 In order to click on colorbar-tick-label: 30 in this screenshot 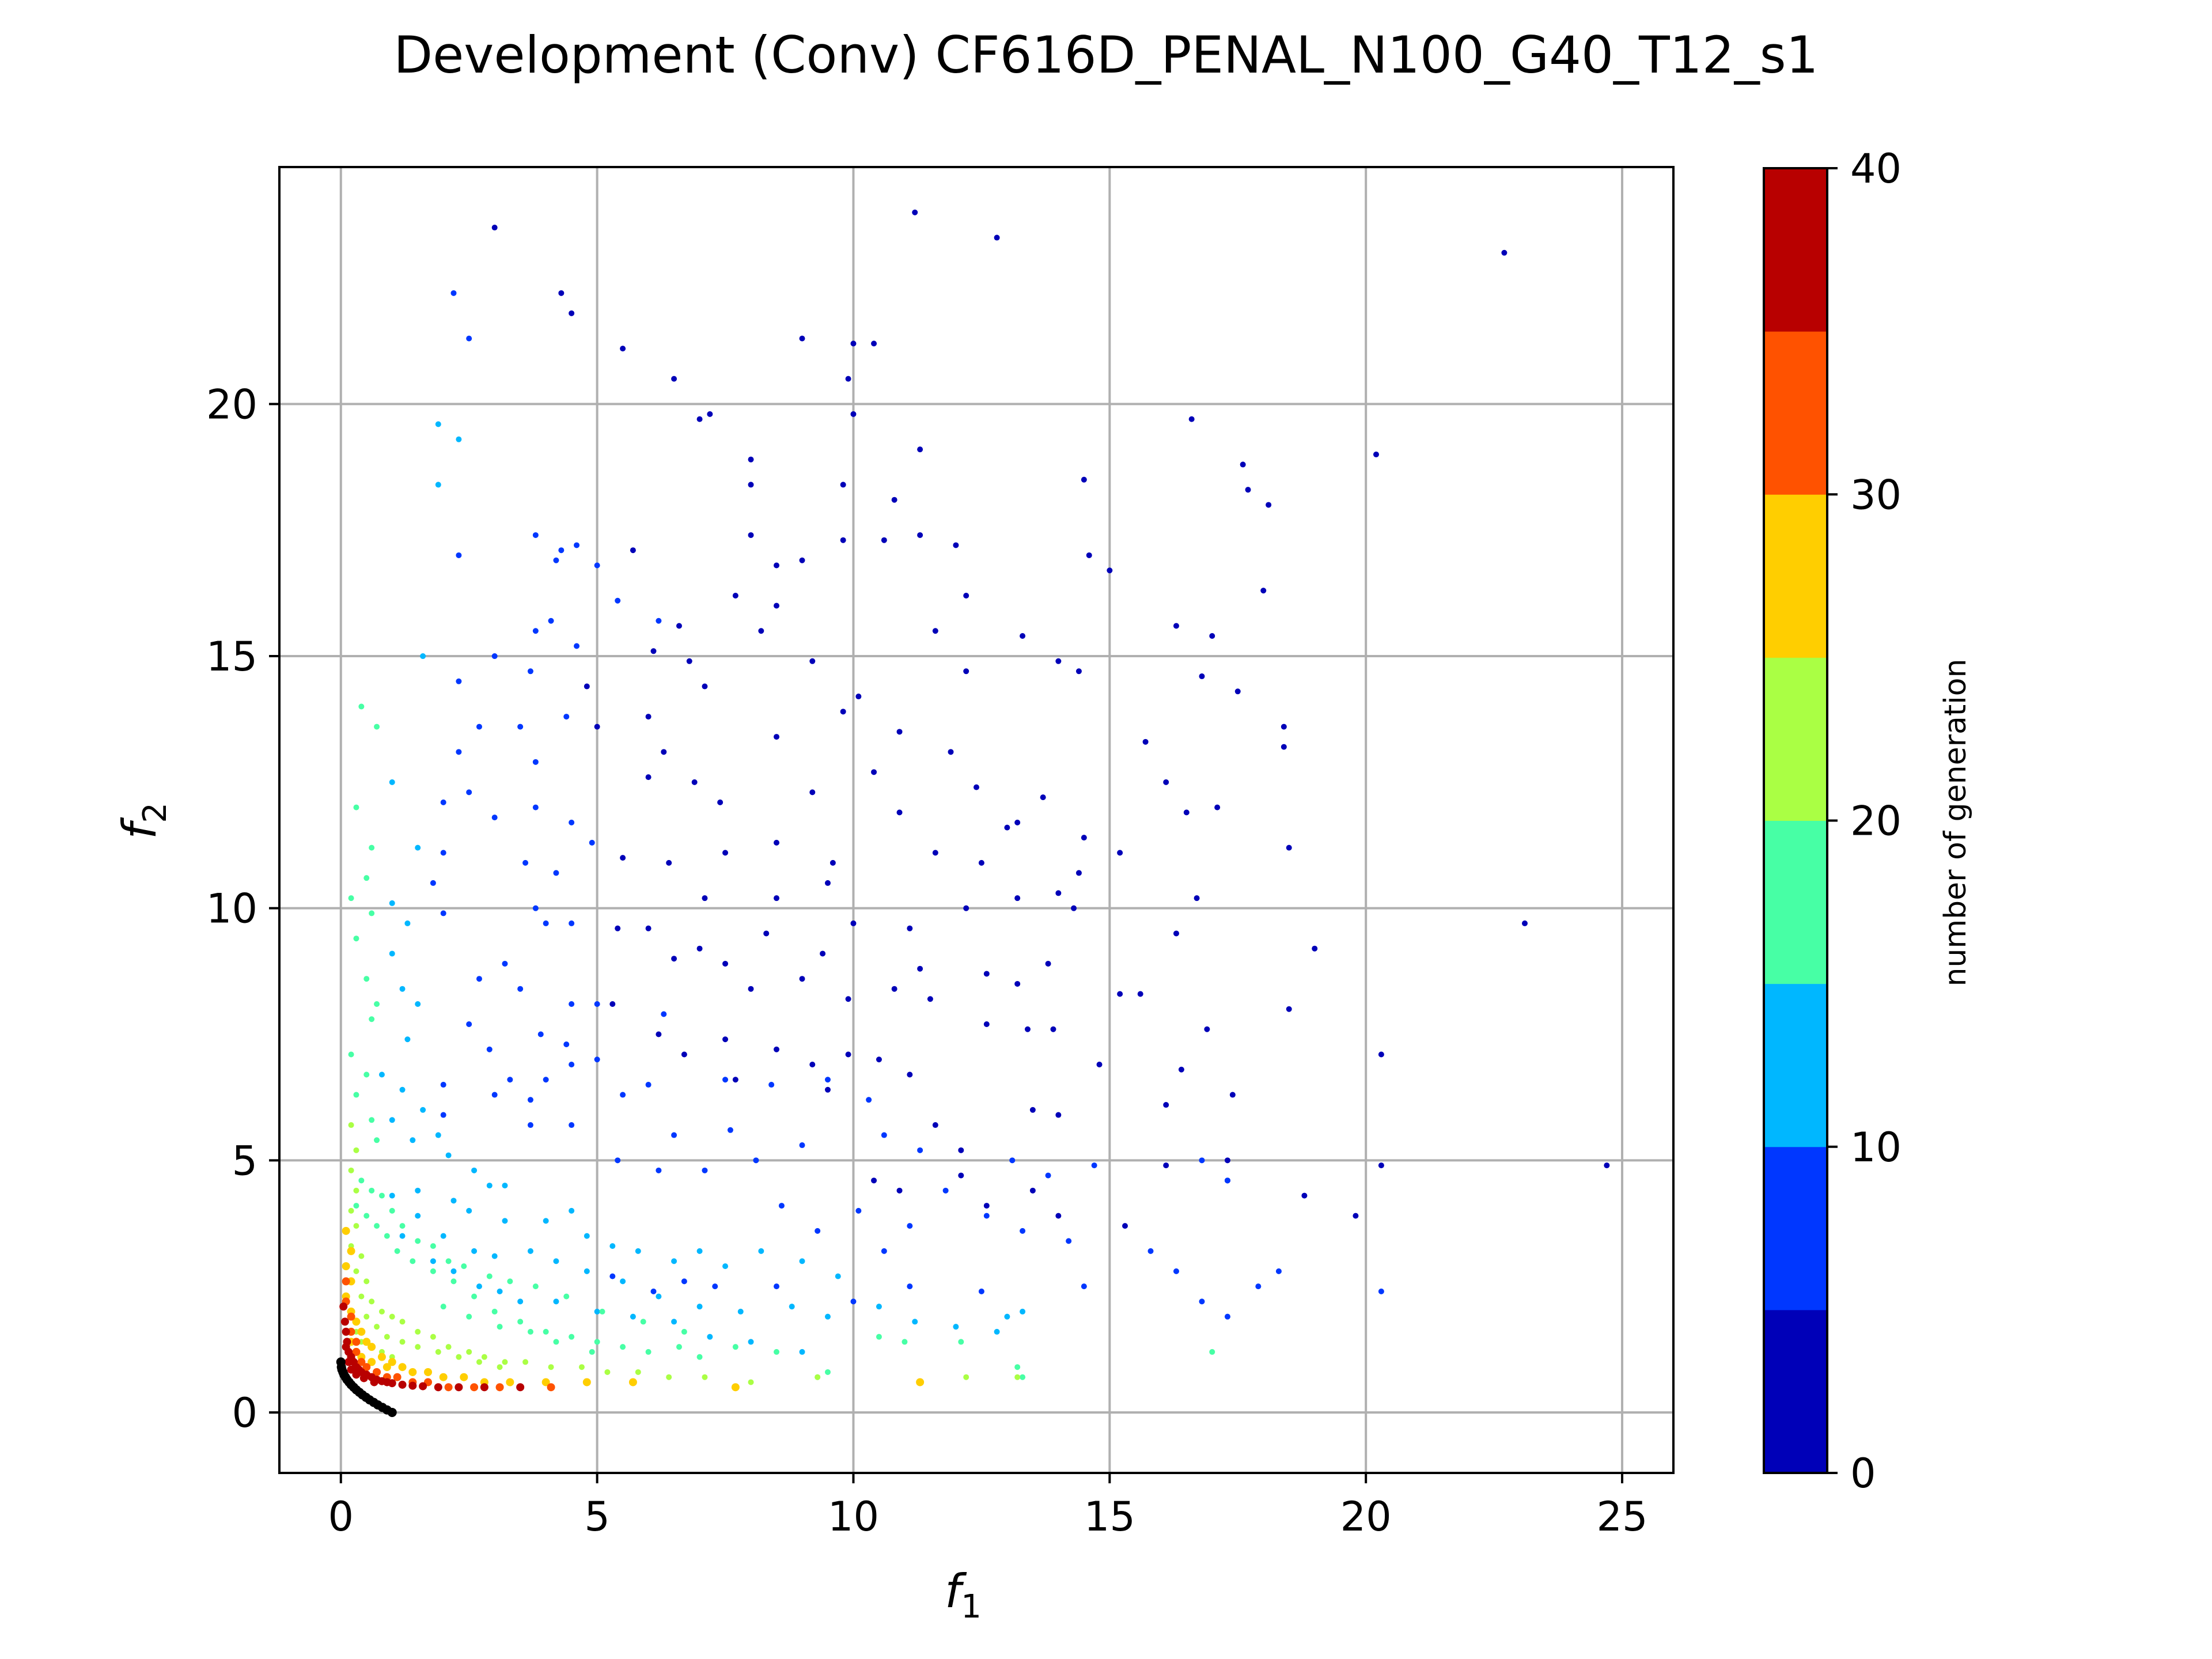, I will do `click(1876, 494)`.